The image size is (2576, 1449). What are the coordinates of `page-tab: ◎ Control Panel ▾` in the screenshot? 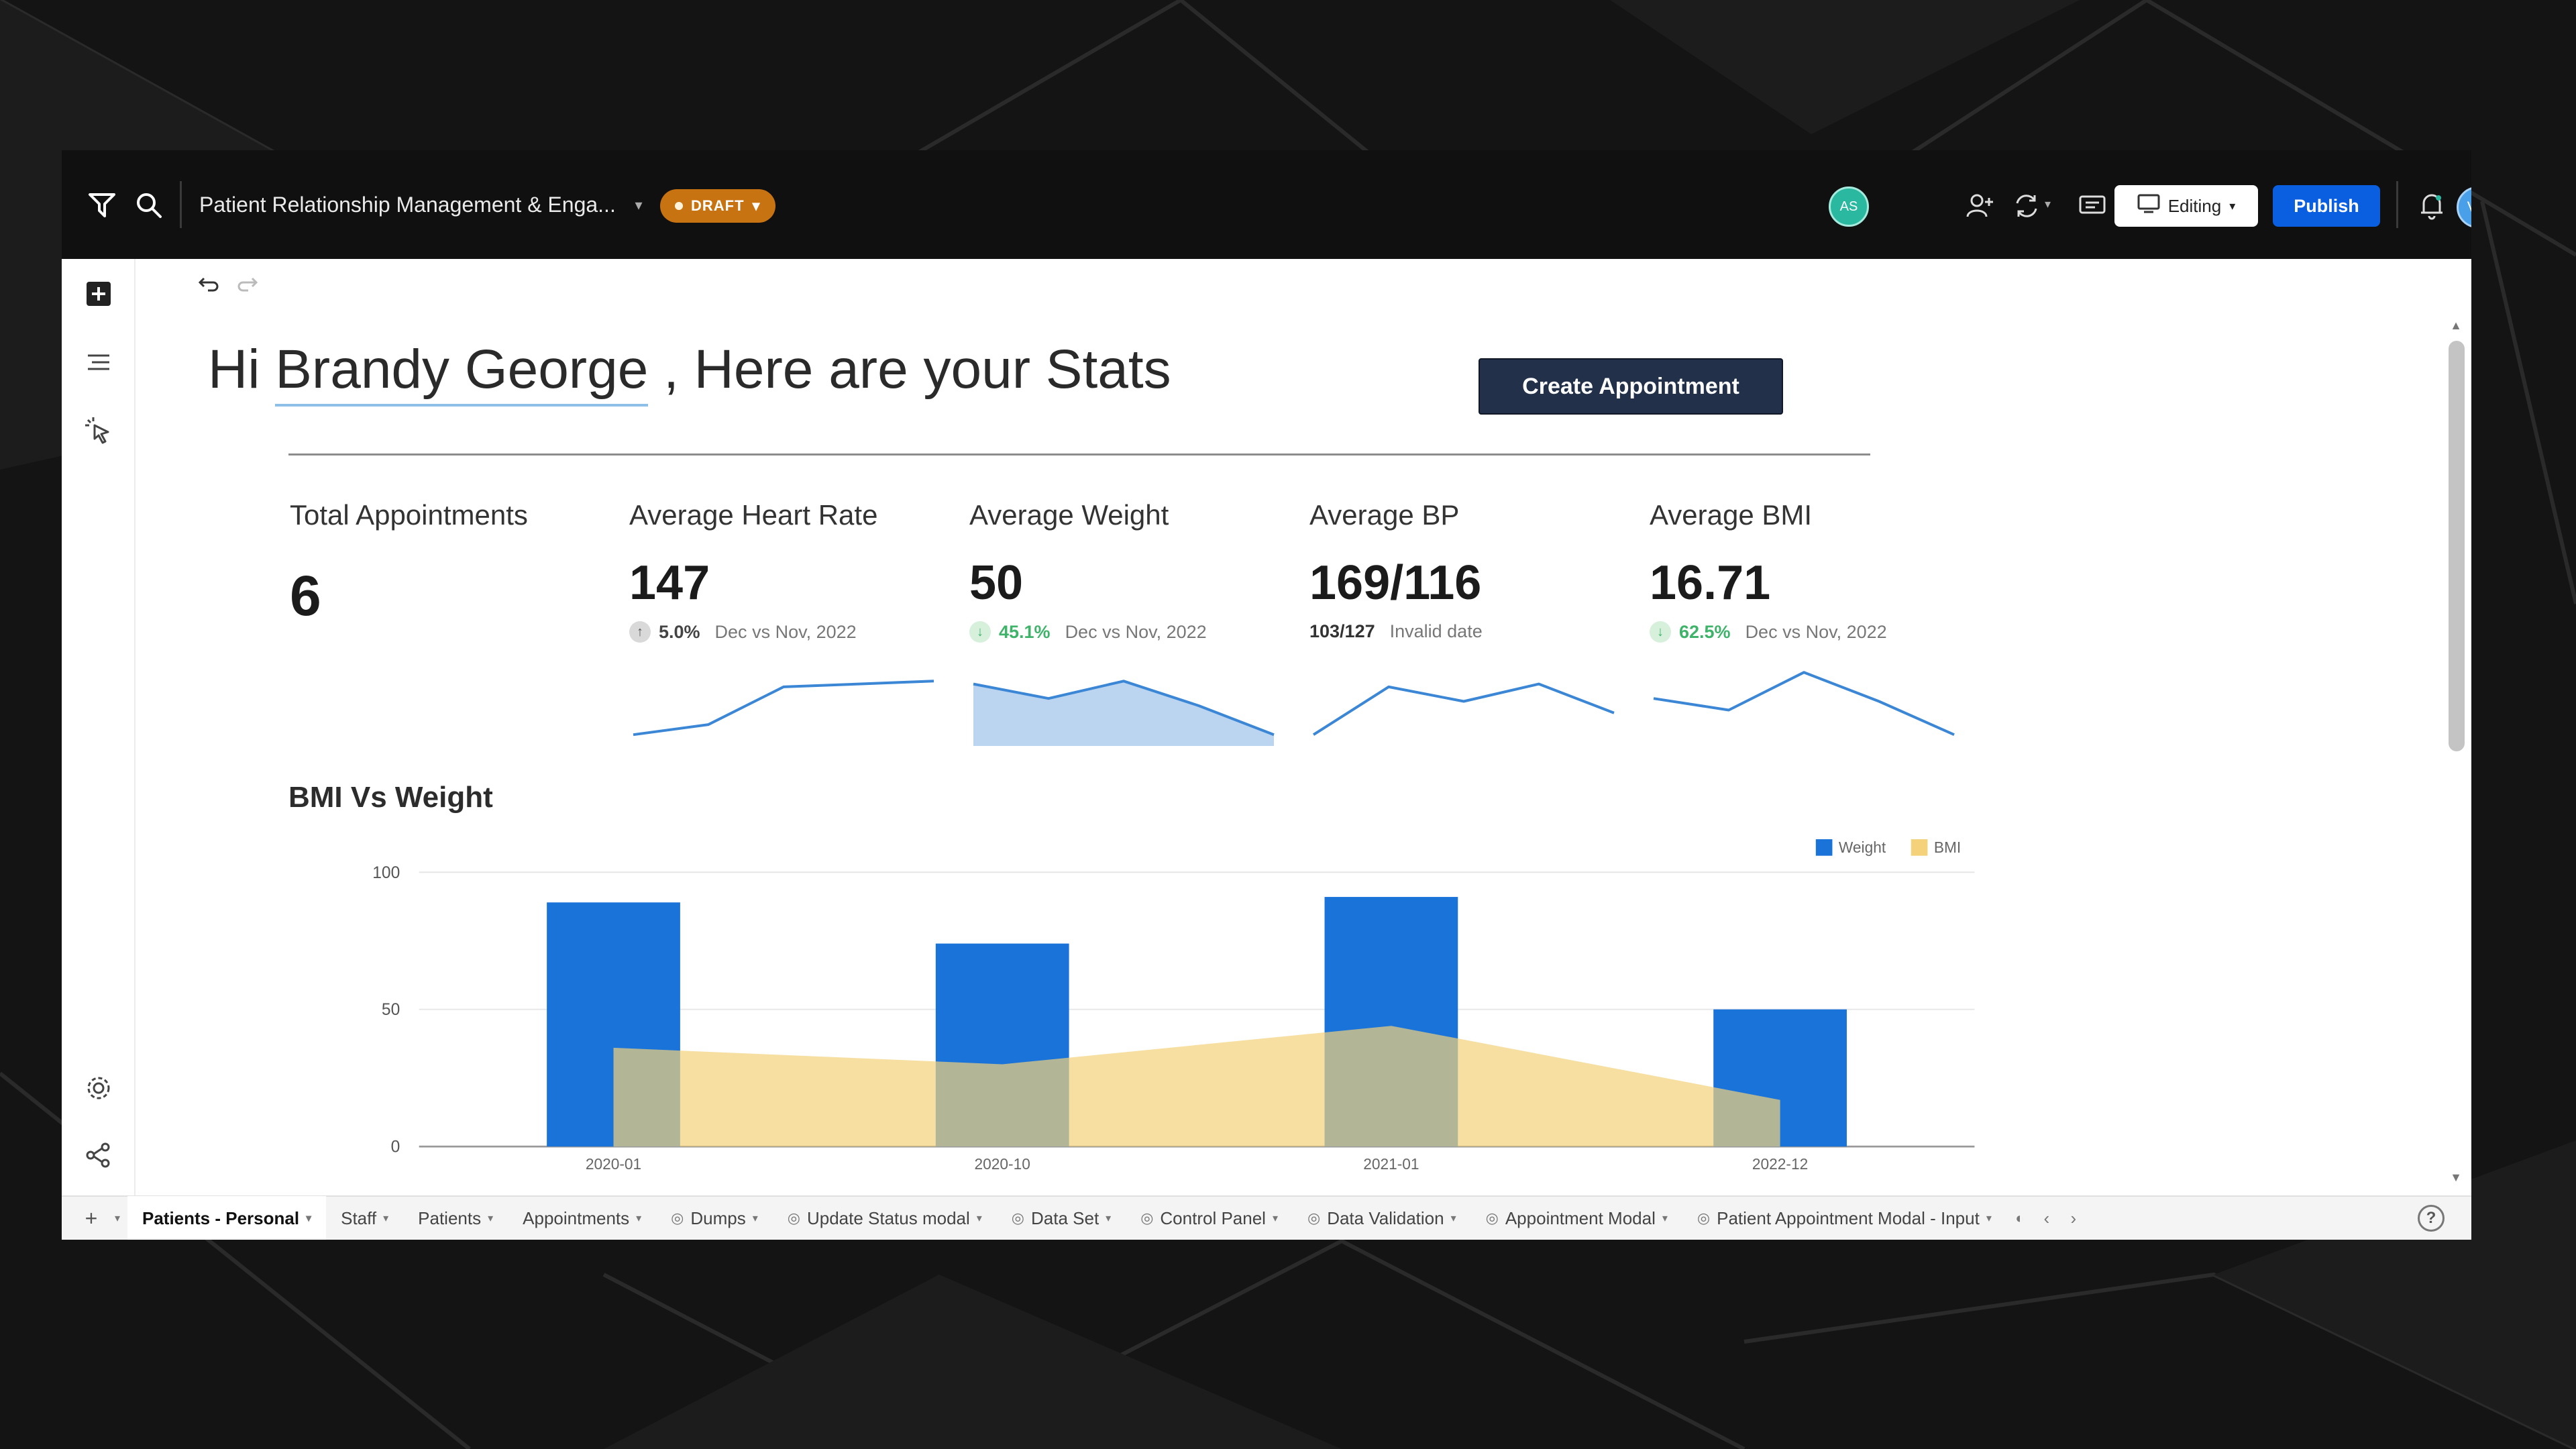 It's located at (1209, 1218).